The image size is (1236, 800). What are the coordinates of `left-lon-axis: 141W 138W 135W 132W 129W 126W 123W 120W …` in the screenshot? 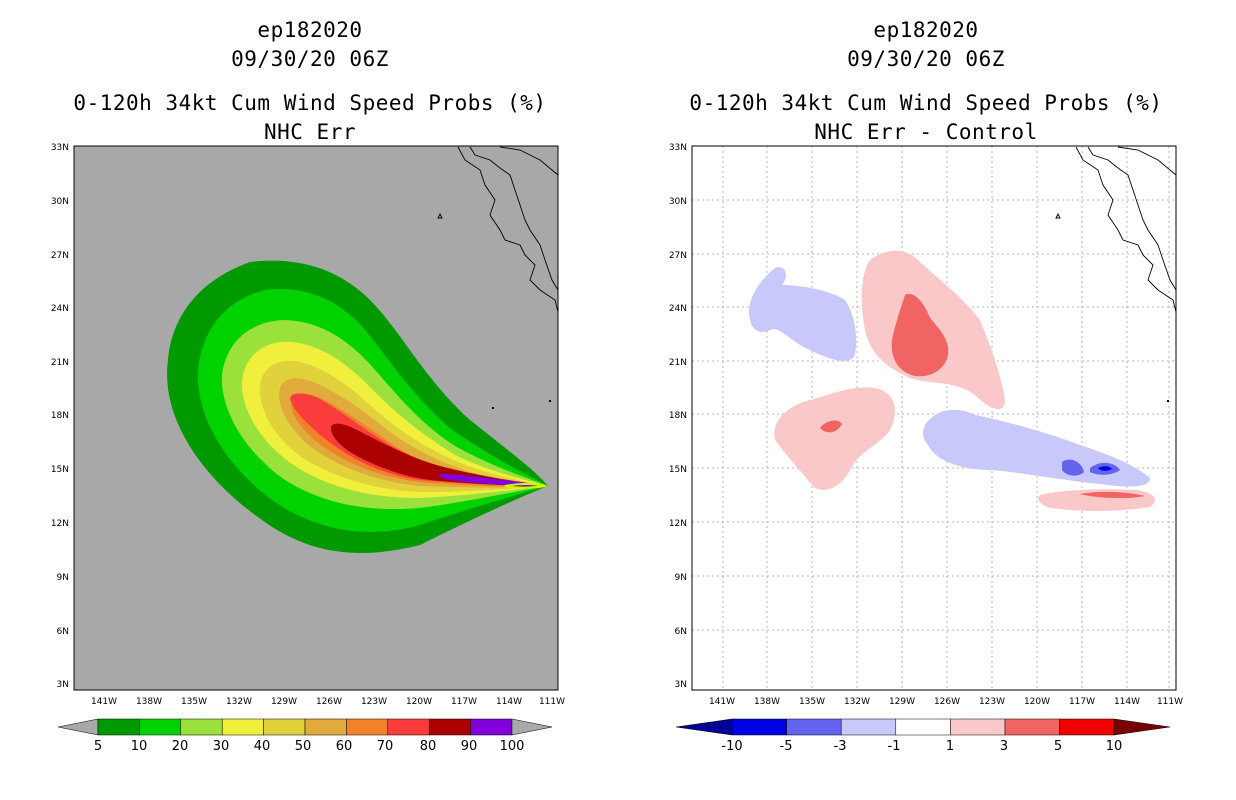 It's located at (328, 702).